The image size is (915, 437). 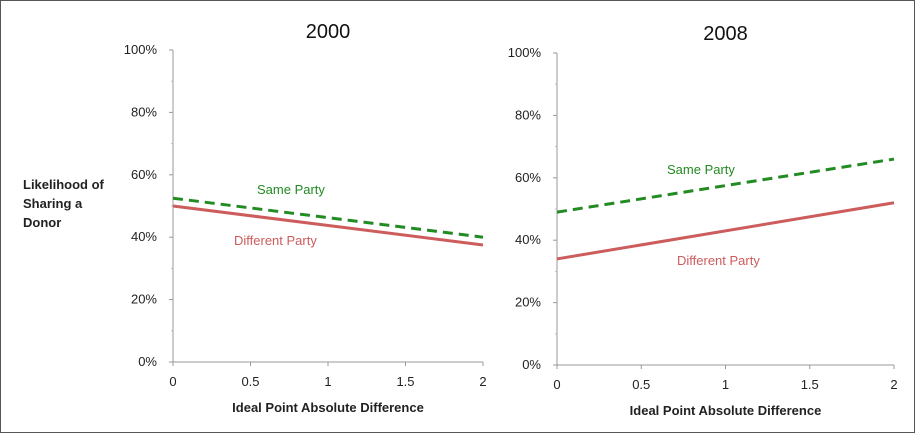 I want to click on panel-2000-x-tick-label: 0.5, so click(x=250, y=381).